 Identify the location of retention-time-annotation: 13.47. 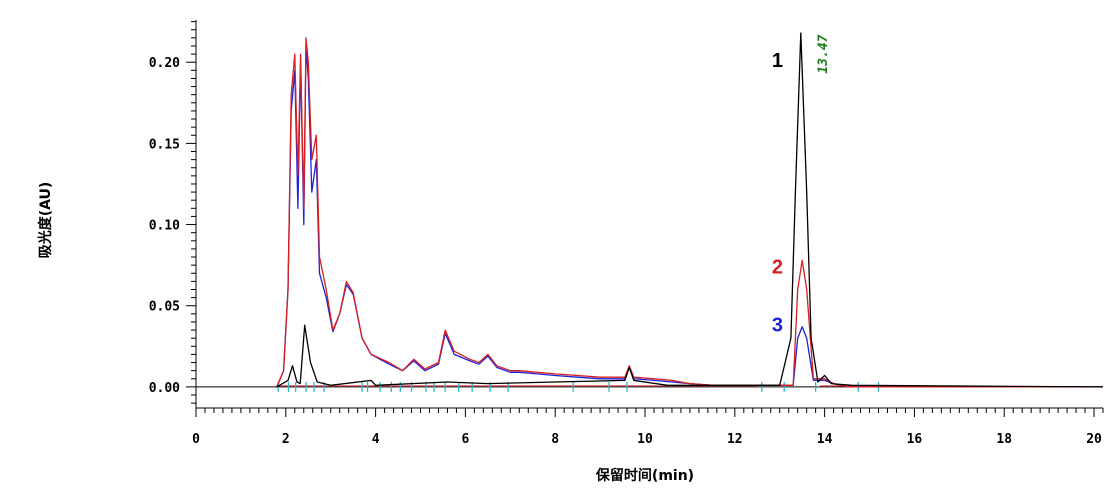
(823, 53).